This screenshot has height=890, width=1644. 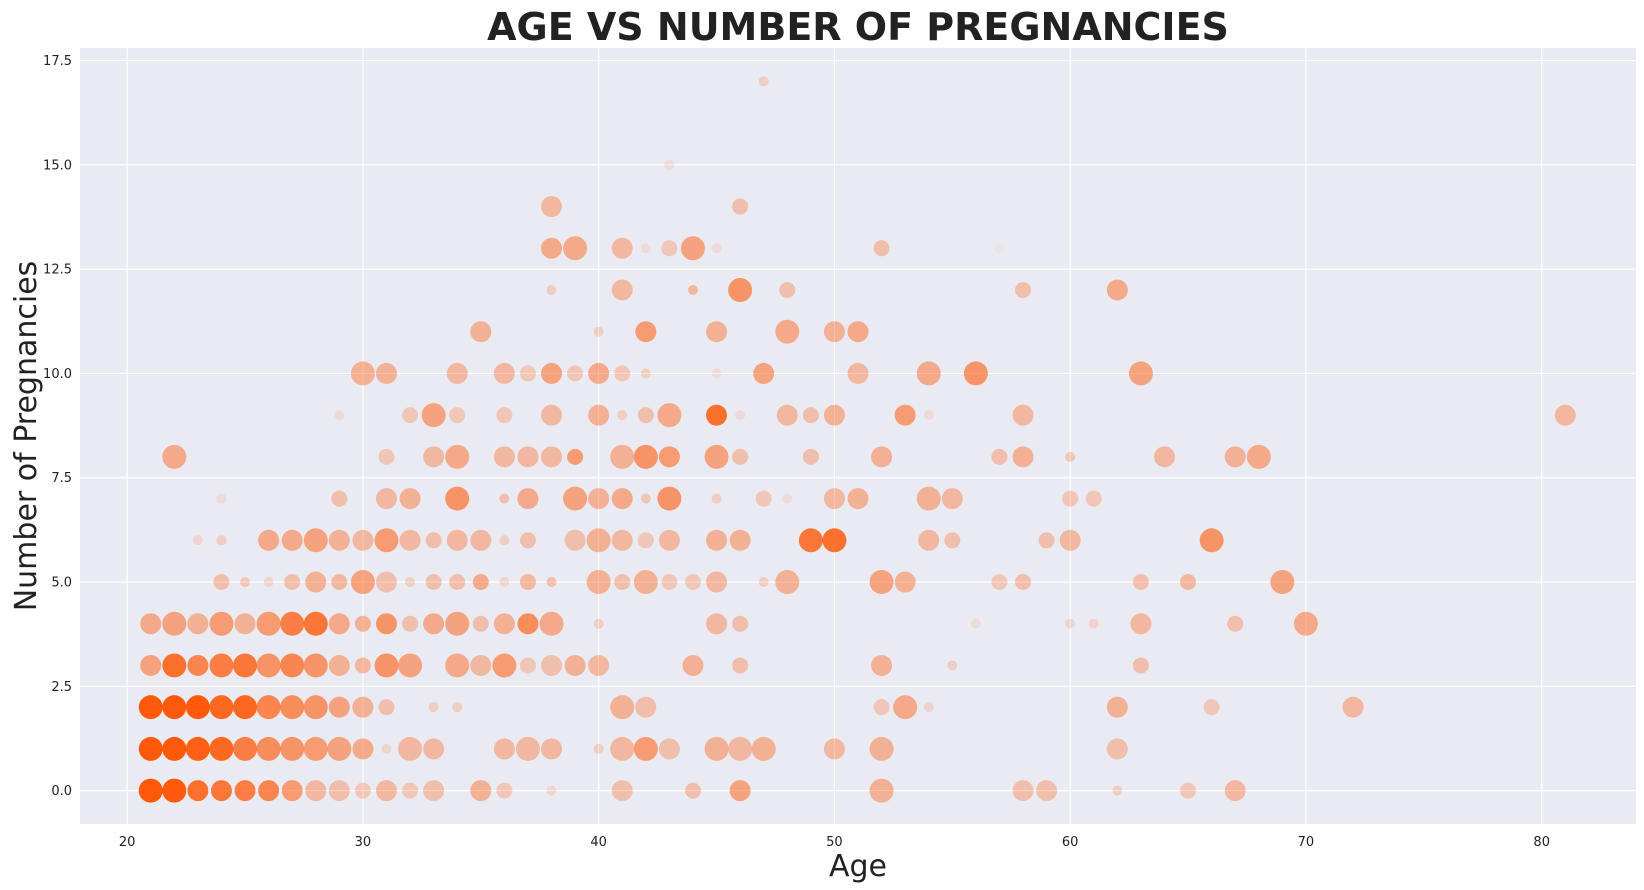 I want to click on y-axis-label: Number of Pregnancies, so click(x=26, y=436).